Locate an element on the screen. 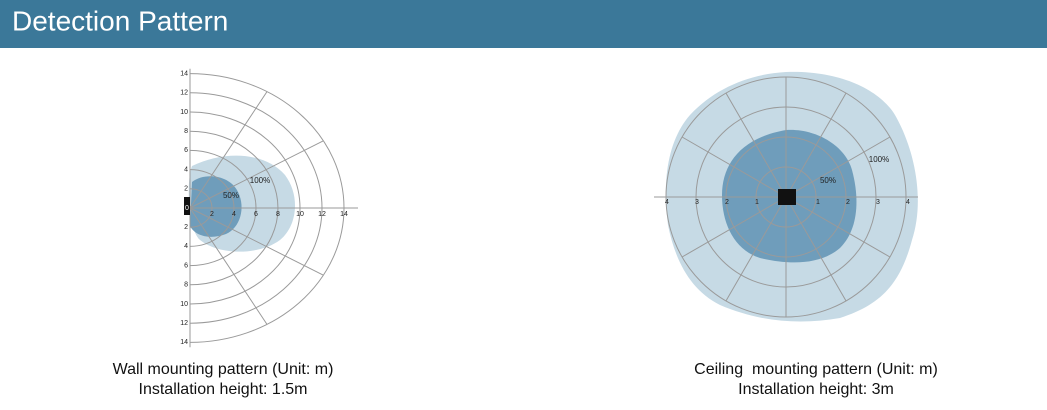  origin-label: 0 is located at coordinates (187, 208).